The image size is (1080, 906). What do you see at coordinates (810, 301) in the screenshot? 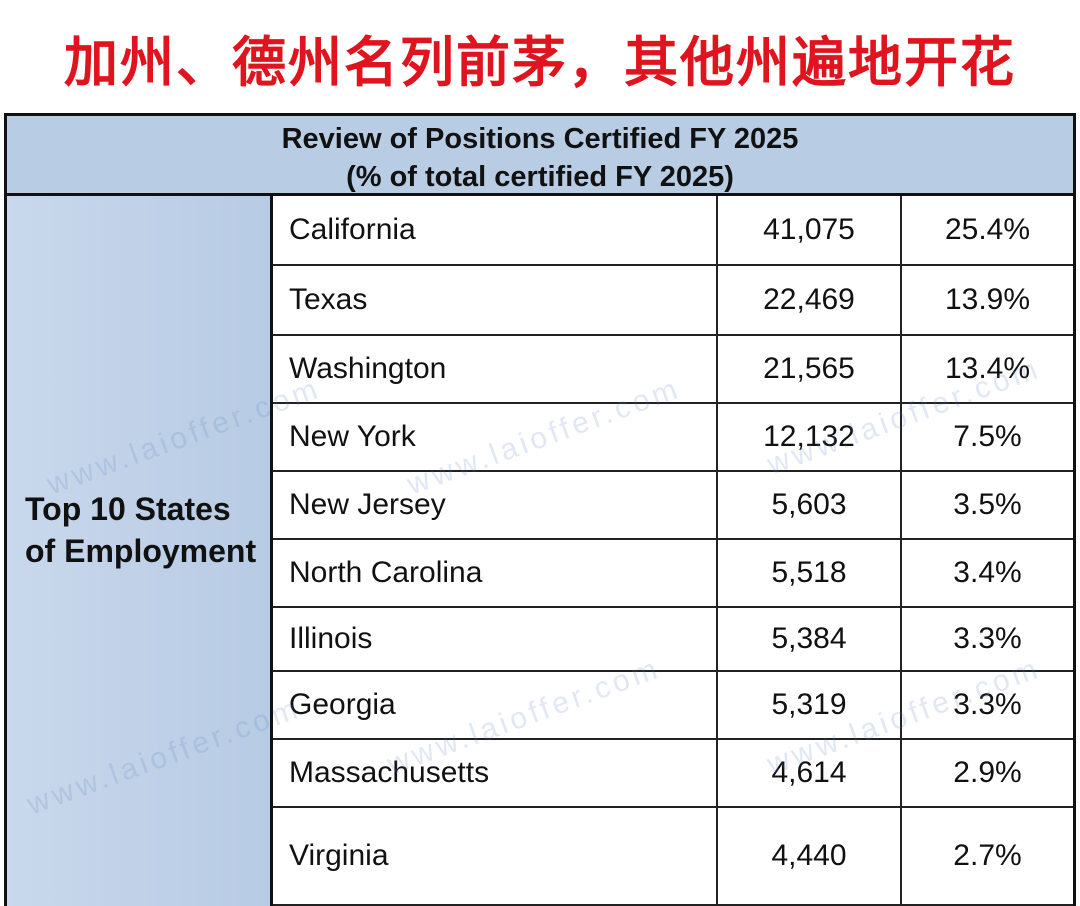
I see `certified-count: 22,469` at bounding box center [810, 301].